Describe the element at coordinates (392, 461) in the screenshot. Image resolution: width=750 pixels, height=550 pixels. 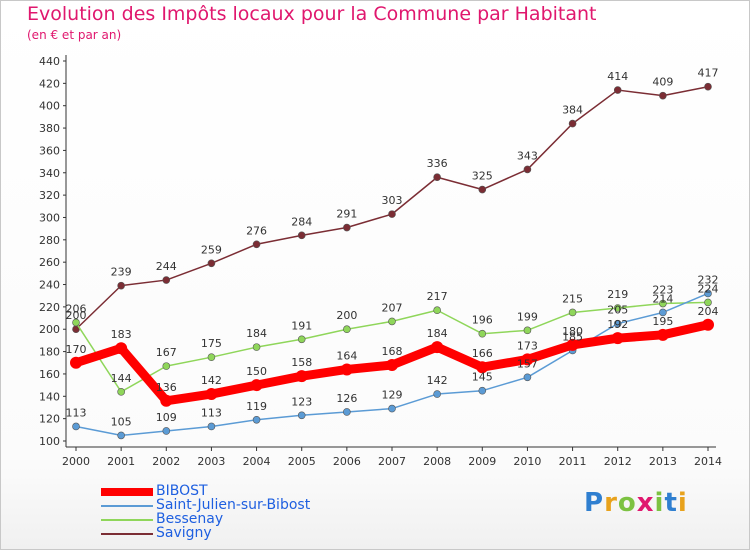
I see `x-tick-label: 2007` at that location.